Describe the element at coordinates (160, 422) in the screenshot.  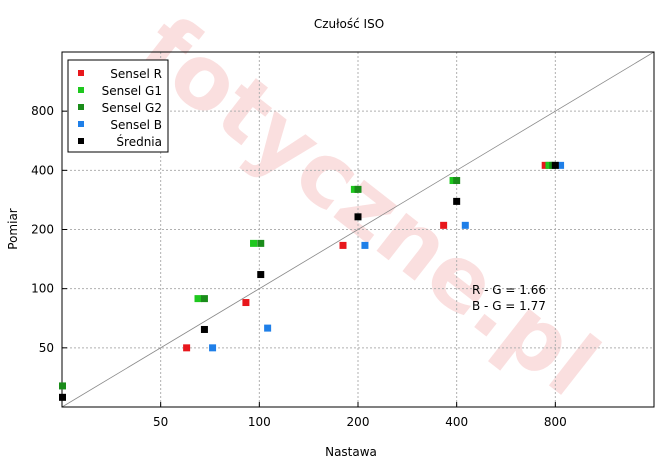
I see `x-tick-label: 50` at that location.